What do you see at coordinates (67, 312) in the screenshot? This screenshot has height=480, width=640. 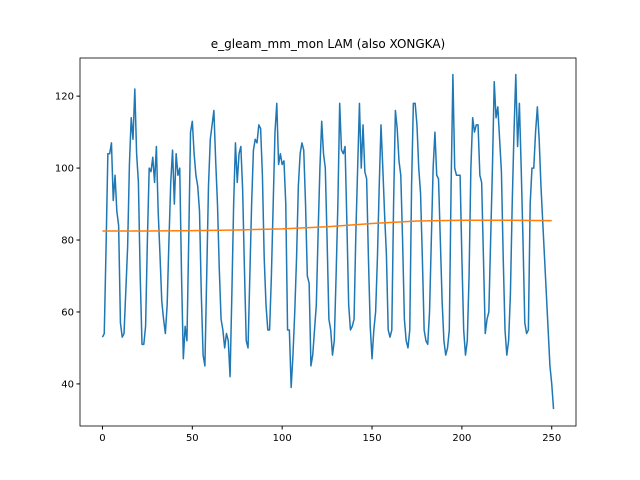 I see `y-tick-label: 60` at bounding box center [67, 312].